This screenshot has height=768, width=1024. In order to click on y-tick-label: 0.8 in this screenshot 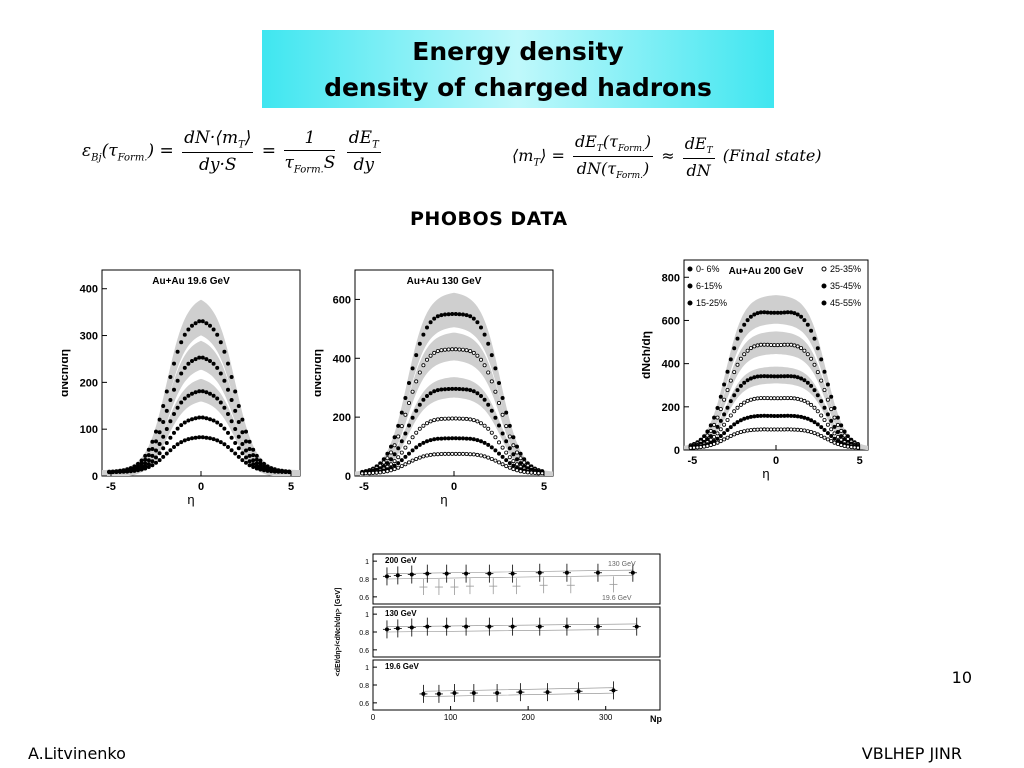, I will do `click(364, 633)`.